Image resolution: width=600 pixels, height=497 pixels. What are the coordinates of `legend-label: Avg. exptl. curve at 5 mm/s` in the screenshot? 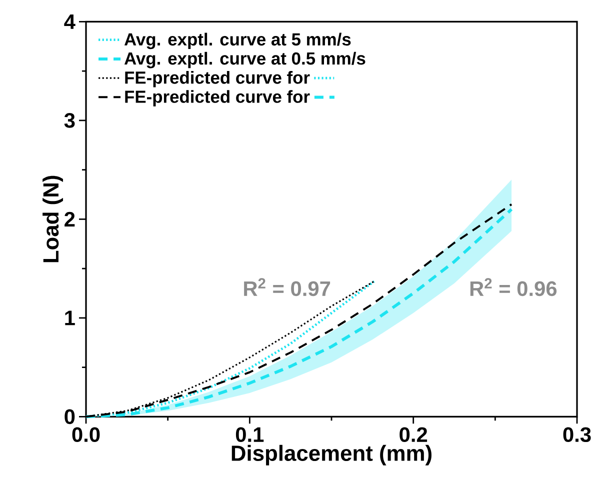 It's located at (237, 41).